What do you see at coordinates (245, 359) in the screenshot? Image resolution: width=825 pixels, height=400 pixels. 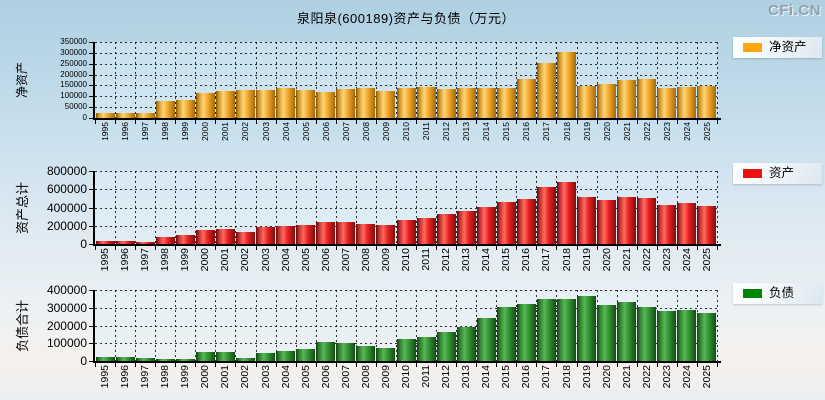 I see `bar-2002` at bounding box center [245, 359].